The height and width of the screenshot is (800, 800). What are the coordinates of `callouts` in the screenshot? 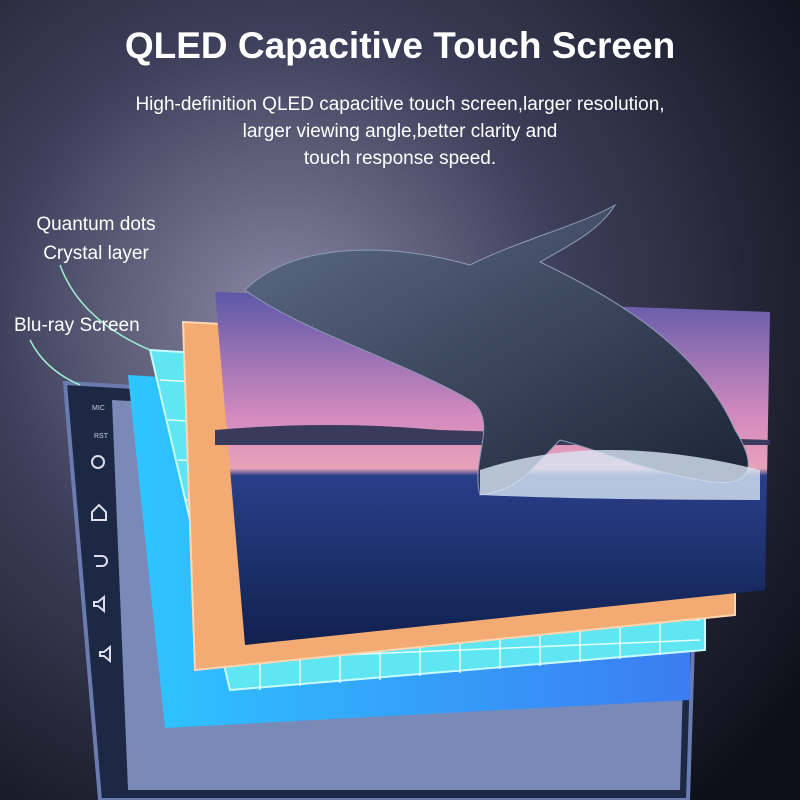 It's located at (90, 325).